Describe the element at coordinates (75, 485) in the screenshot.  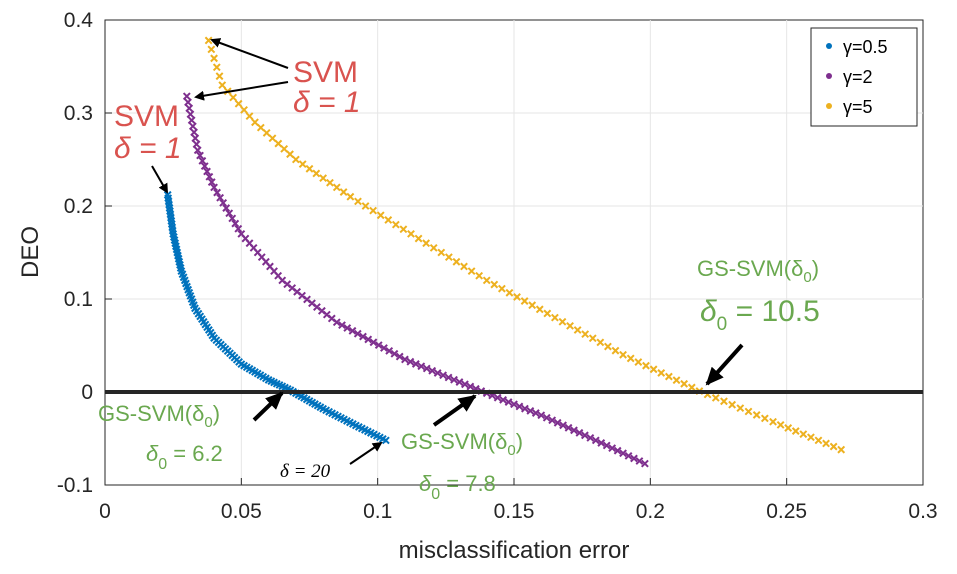
I see `y-tick-label: -0.1` at that location.